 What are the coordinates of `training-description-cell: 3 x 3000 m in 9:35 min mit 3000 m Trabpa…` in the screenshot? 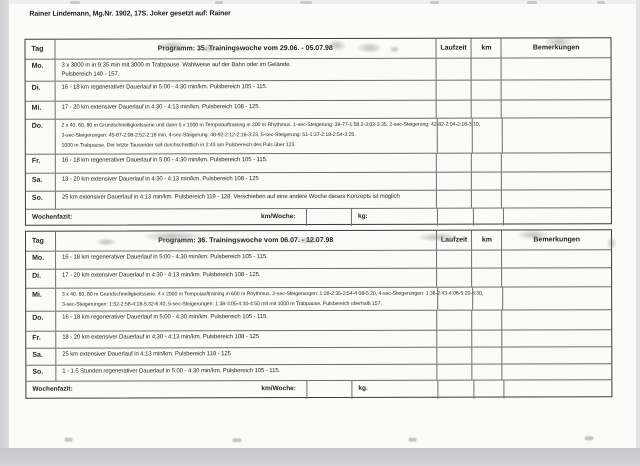 It's located at (246, 69).